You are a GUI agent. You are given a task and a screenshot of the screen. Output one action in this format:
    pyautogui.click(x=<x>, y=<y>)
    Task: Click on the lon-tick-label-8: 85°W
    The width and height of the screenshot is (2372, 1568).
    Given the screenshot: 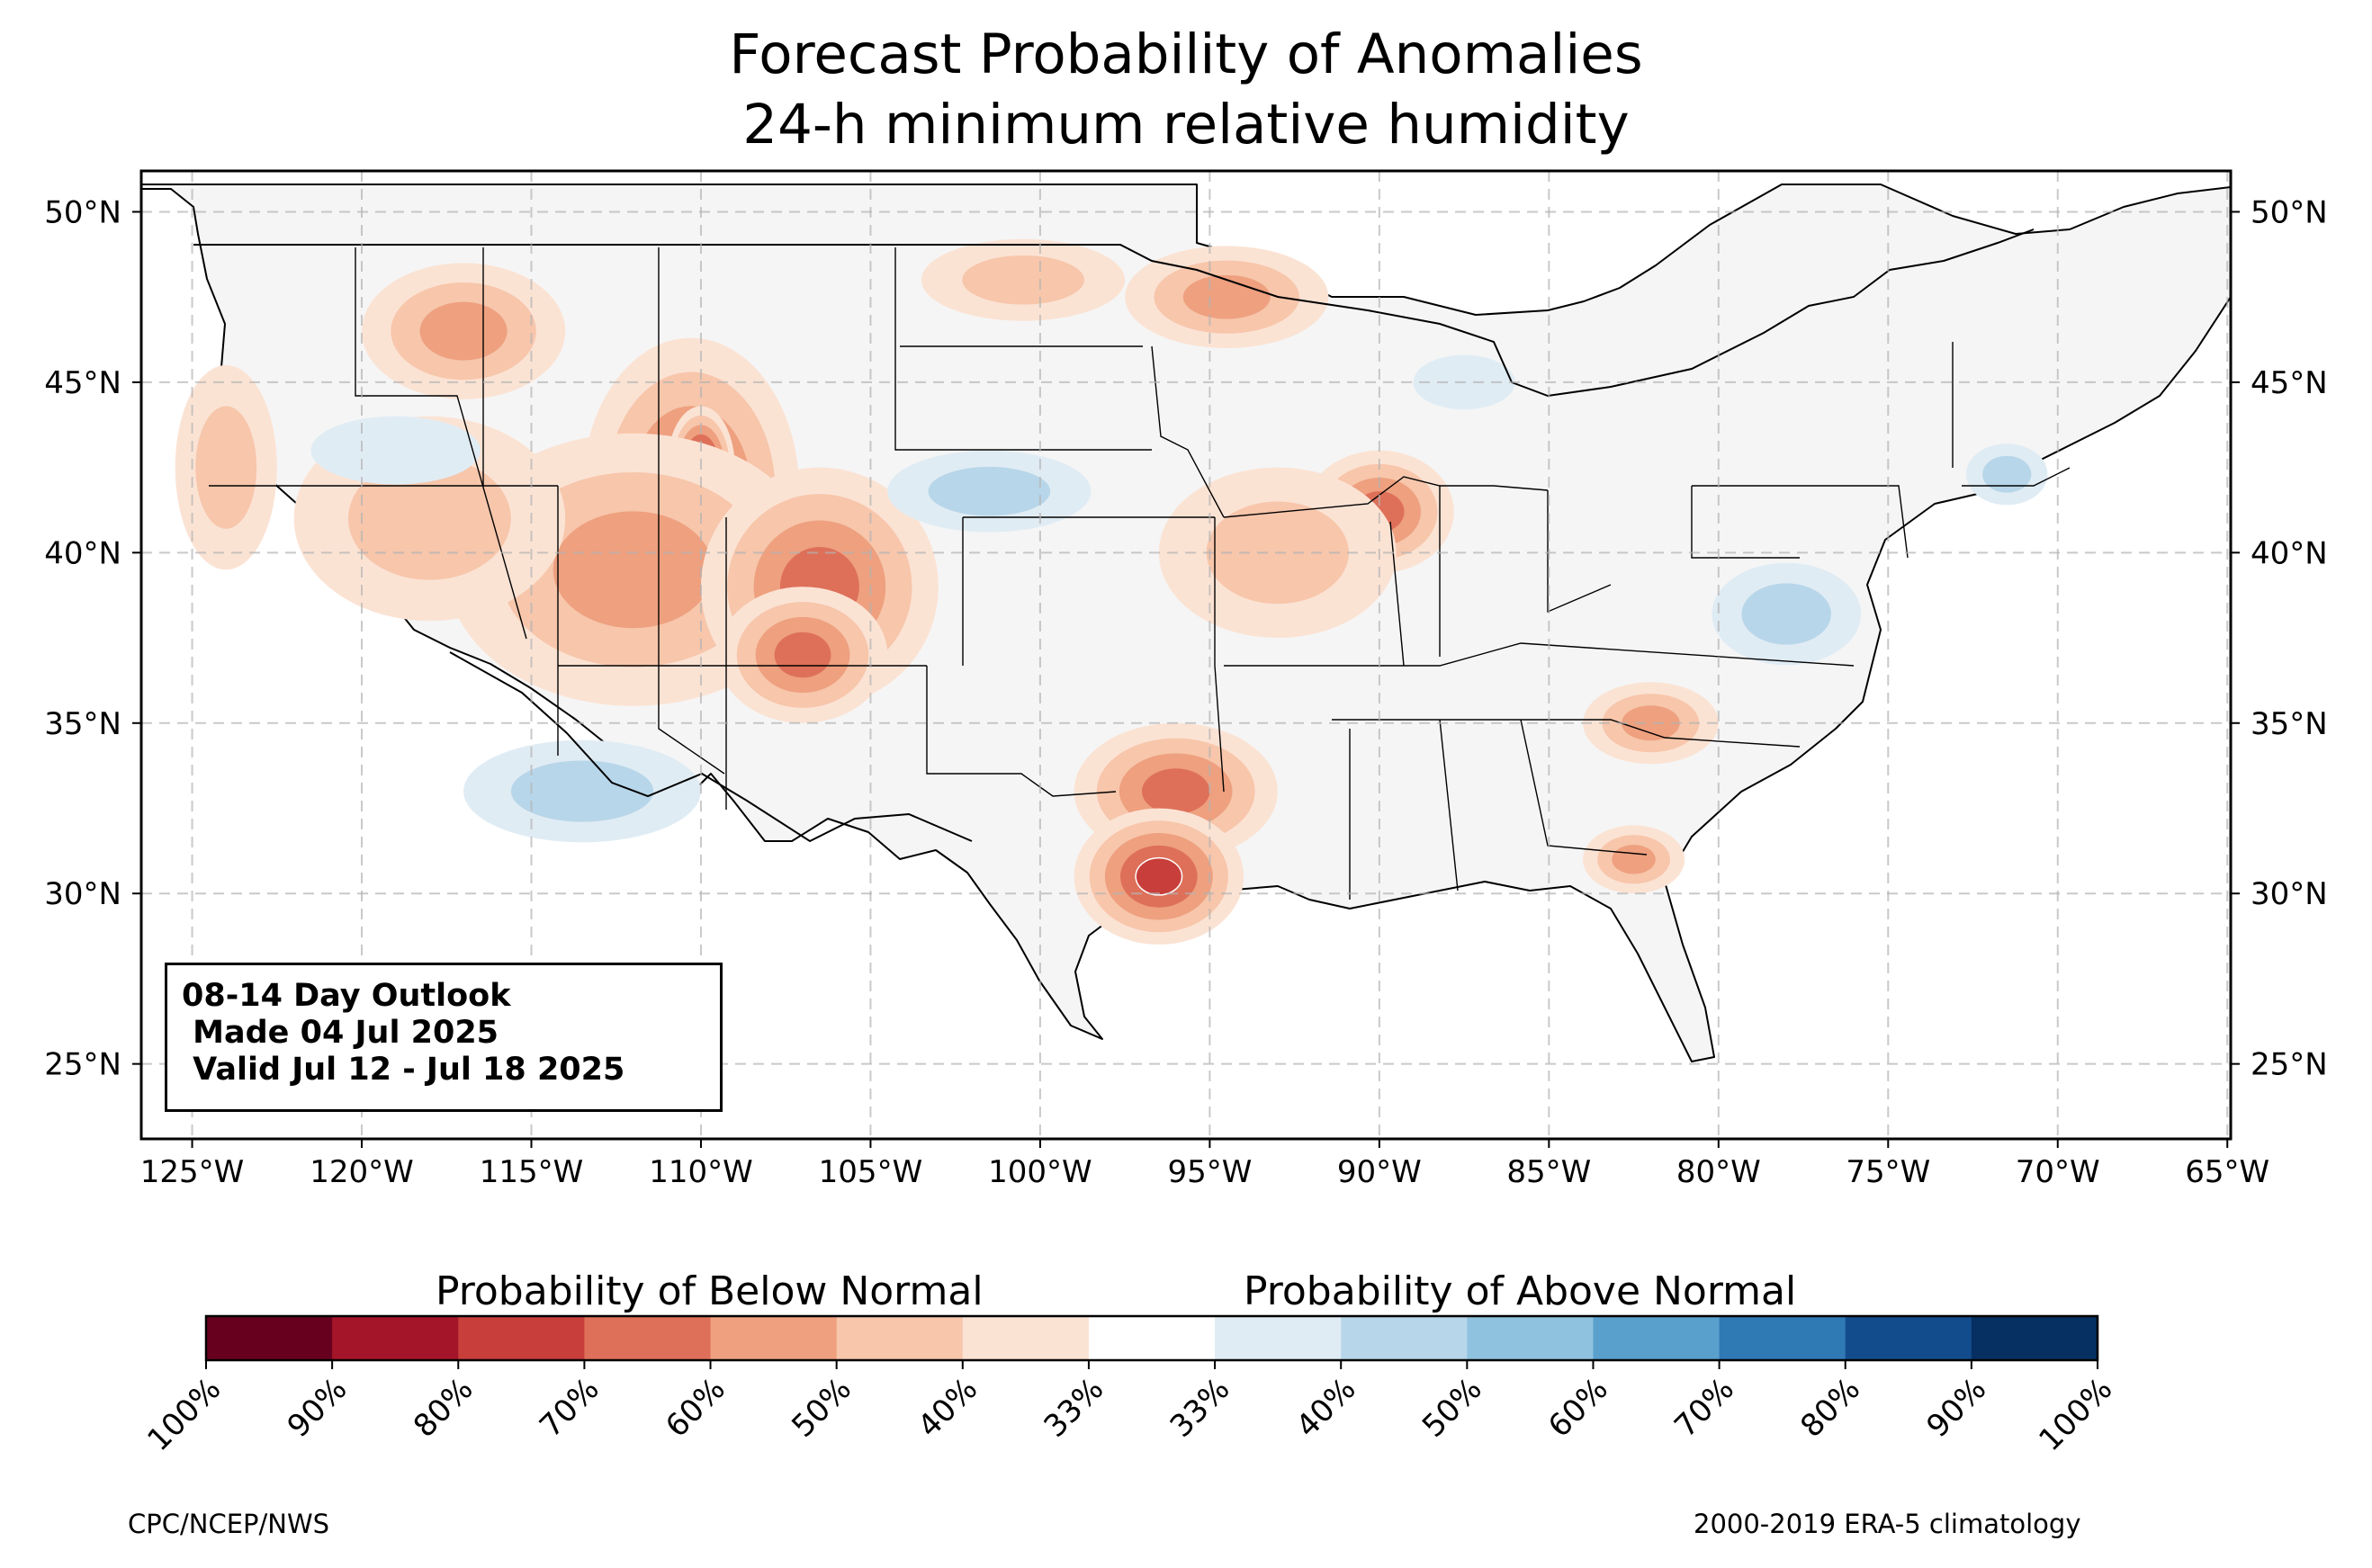 What is the action you would take?
    pyautogui.click(x=1549, y=1172)
    